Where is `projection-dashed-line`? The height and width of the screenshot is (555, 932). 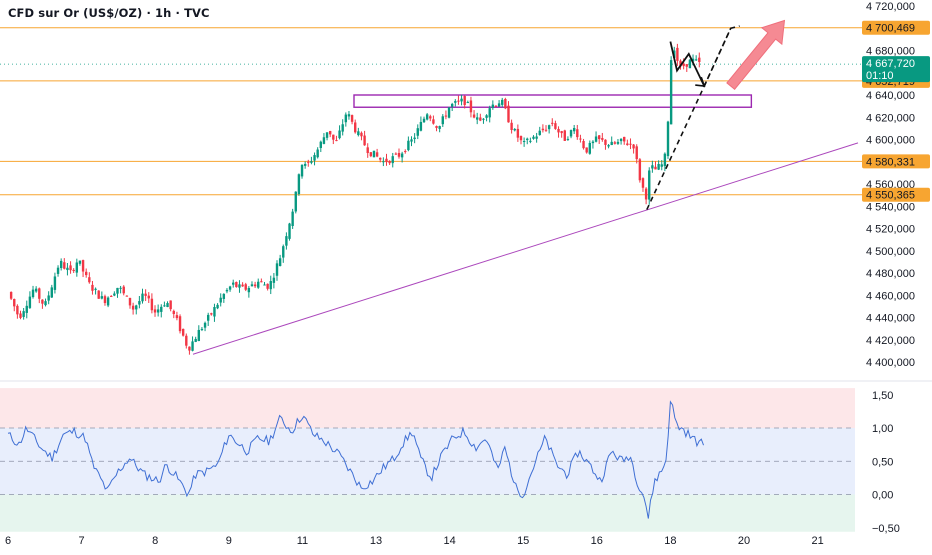
projection-dashed-line is located at coordinates (721, 56).